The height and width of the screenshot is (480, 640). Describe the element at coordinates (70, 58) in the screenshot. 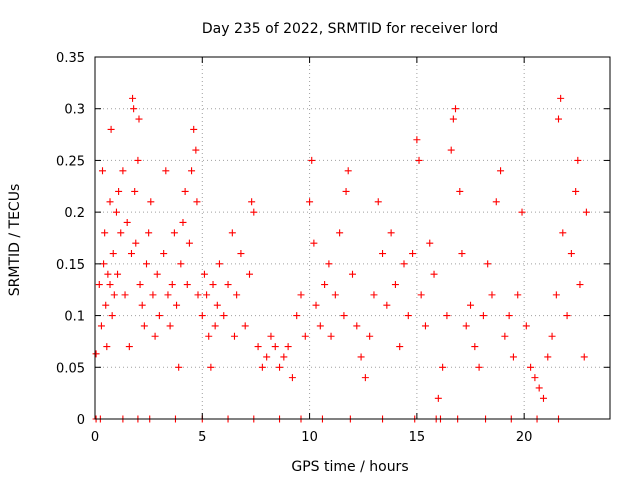

I see `y-tick-label: 0.35` at that location.